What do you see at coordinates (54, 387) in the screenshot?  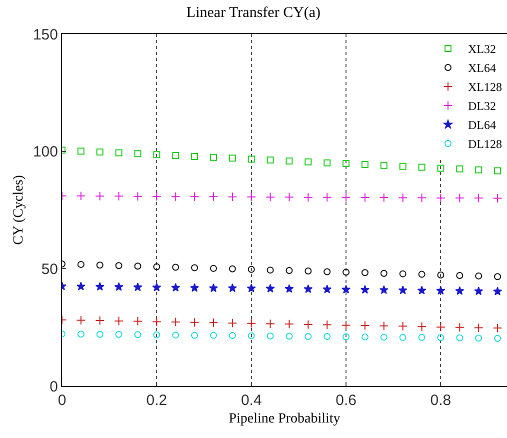 I see `y-tick-label: 0` at bounding box center [54, 387].